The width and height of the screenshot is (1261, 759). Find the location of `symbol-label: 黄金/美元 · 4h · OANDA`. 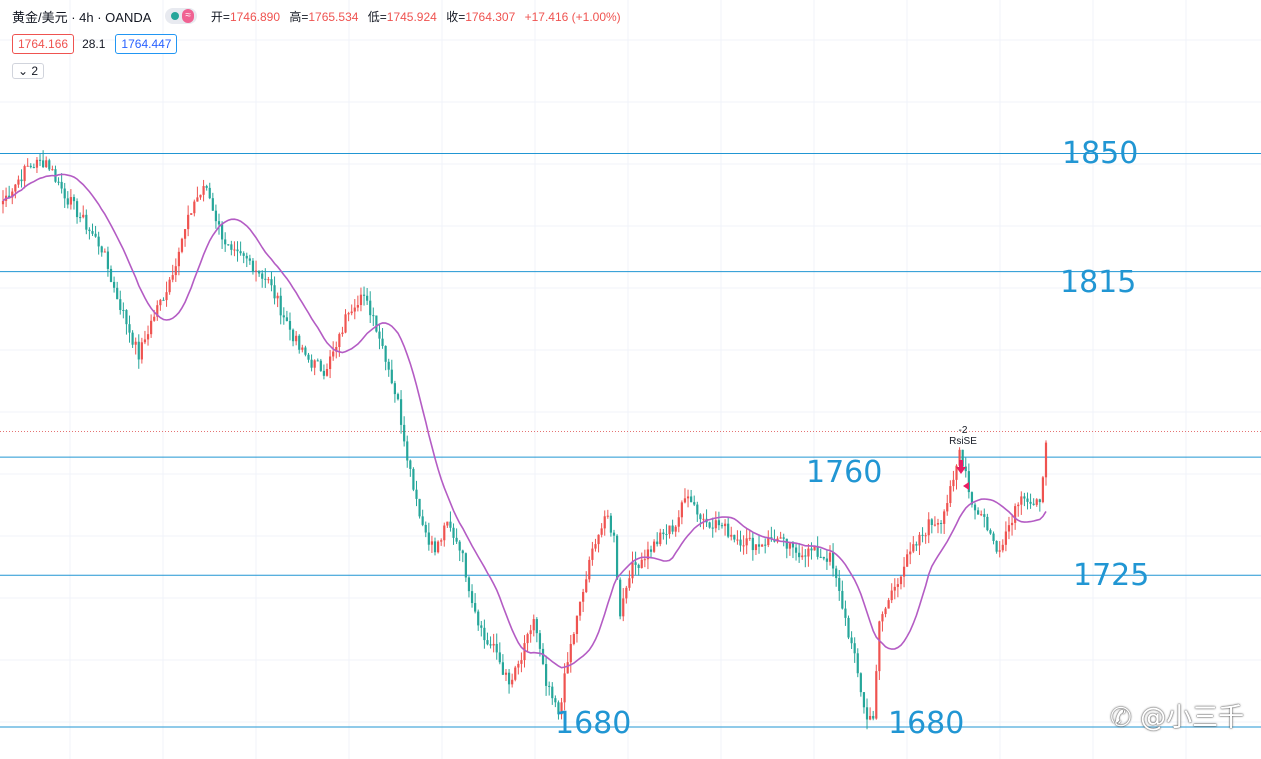

symbol-label: 黄金/美元 · 4h · OANDA is located at coordinates (82, 17).